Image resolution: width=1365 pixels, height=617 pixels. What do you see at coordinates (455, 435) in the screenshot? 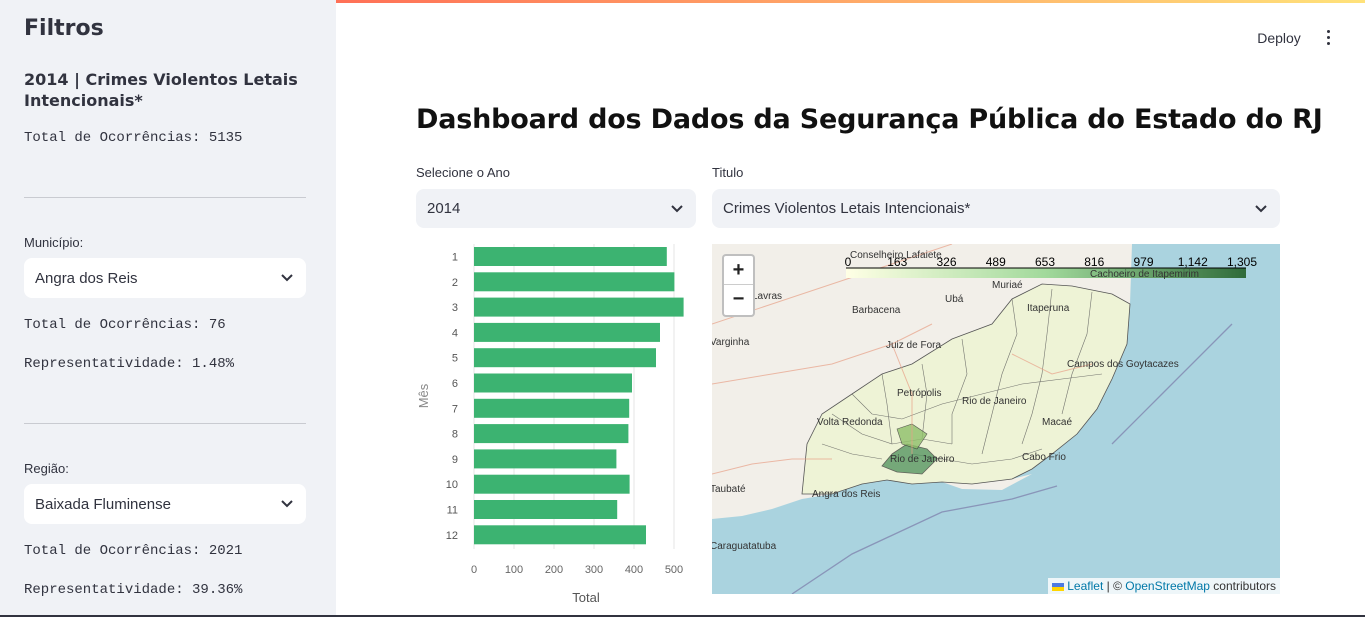
I see `y-tick-label: 8` at bounding box center [455, 435].